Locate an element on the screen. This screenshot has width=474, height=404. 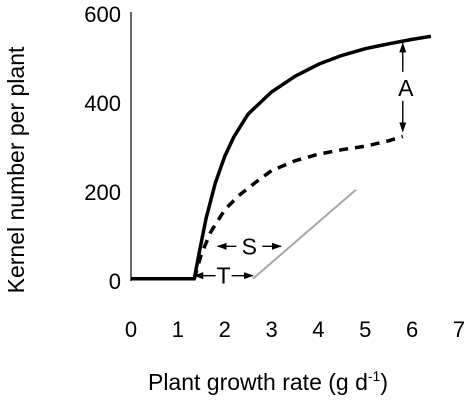
x-tick-label: 5 is located at coordinates (365, 329).